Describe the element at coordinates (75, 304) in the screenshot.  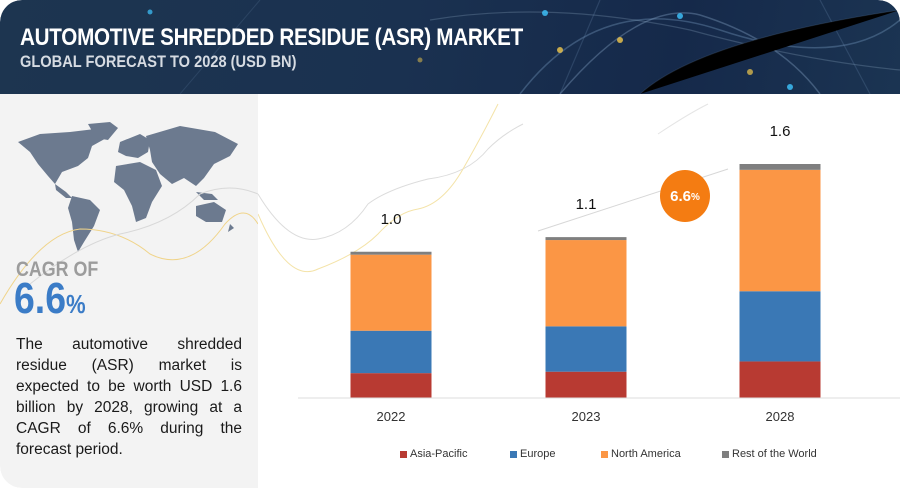
I see `cagr-percent-sign: %` at that location.